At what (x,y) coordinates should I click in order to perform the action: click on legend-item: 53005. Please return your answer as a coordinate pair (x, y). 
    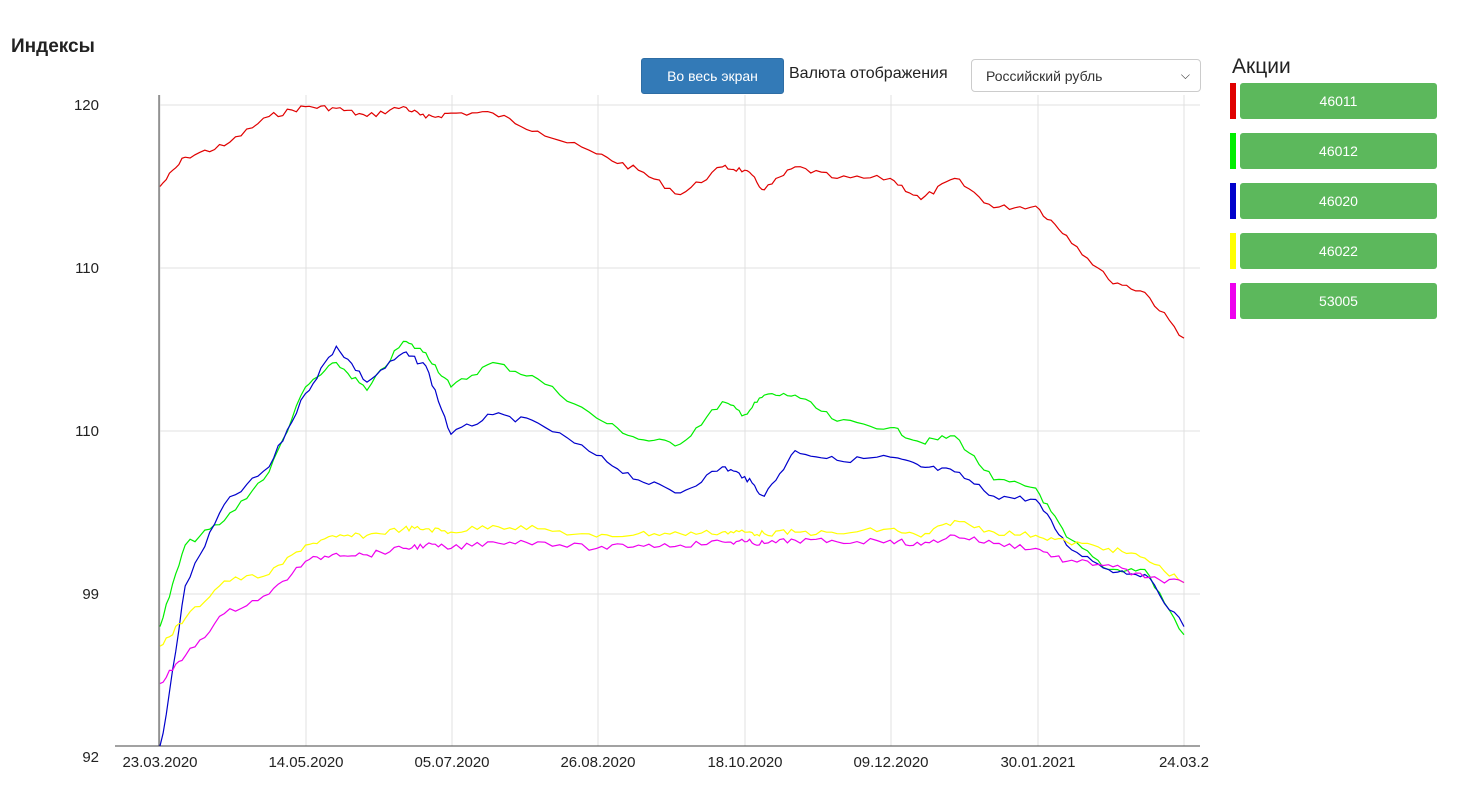
    Looking at the image, I should click on (1333, 301).